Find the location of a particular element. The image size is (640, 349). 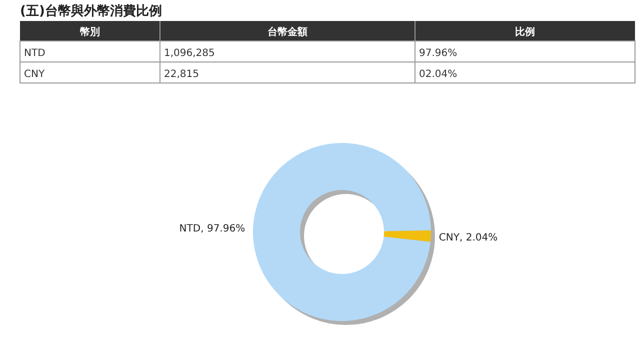

text: NTD is located at coordinates (35, 53).